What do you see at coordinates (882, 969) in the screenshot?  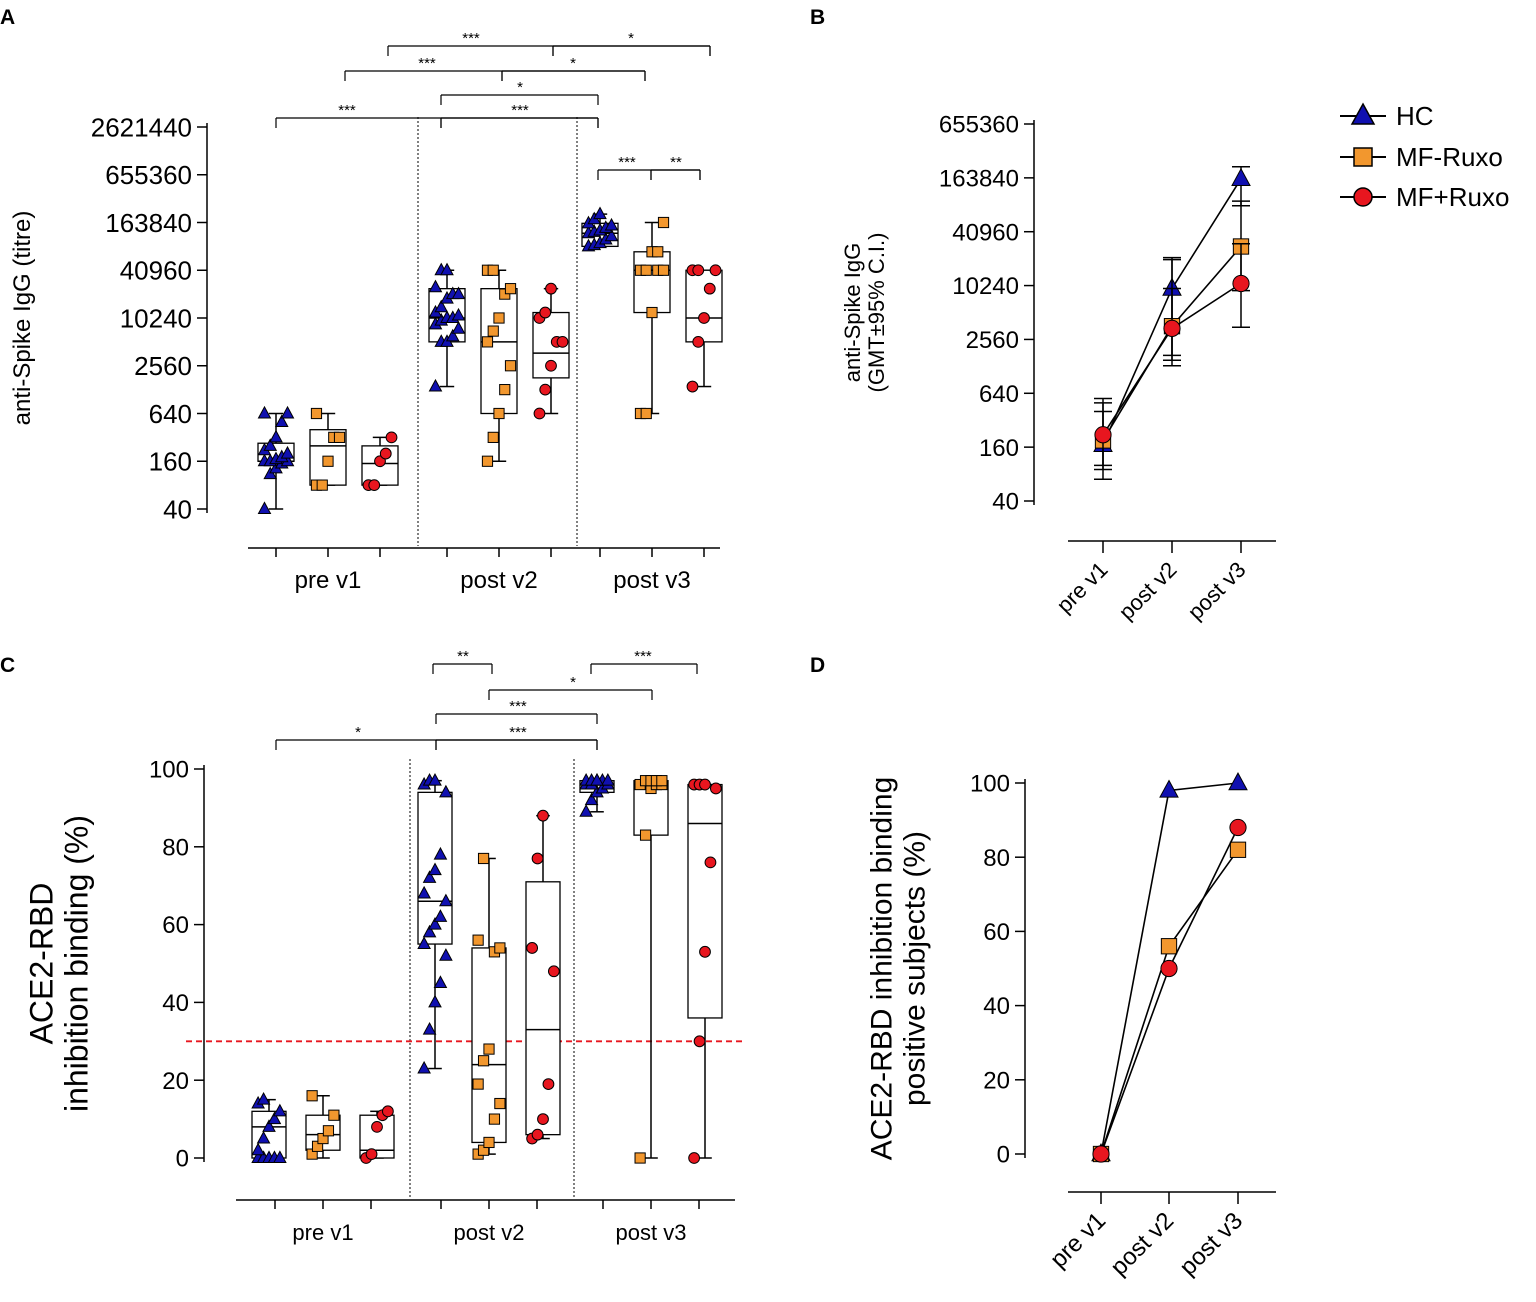 I see `y-axis-label-line: ACE2-RBD inhibition binding` at bounding box center [882, 969].